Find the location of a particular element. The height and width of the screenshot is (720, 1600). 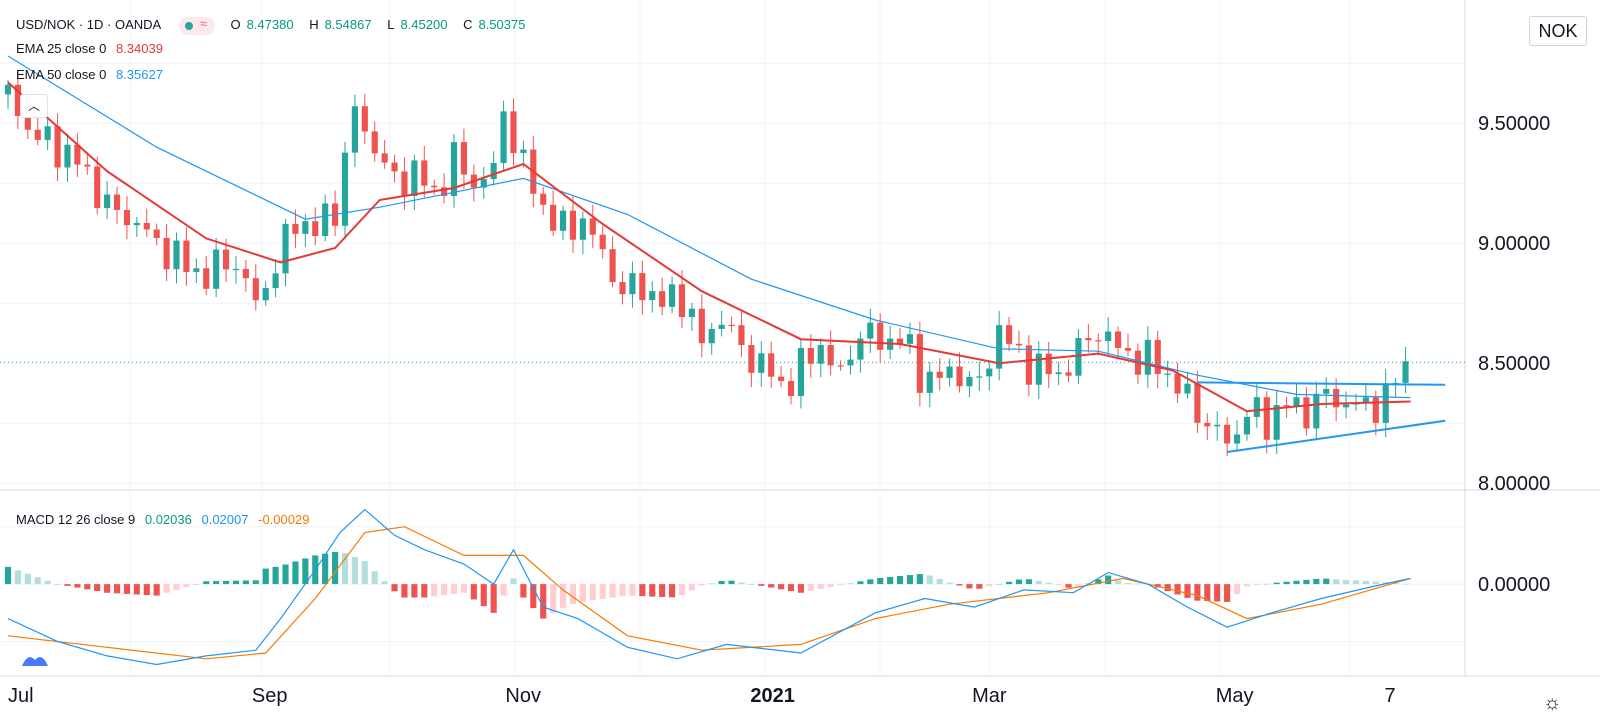

tradingview-logo-icon is located at coordinates (35, 660).